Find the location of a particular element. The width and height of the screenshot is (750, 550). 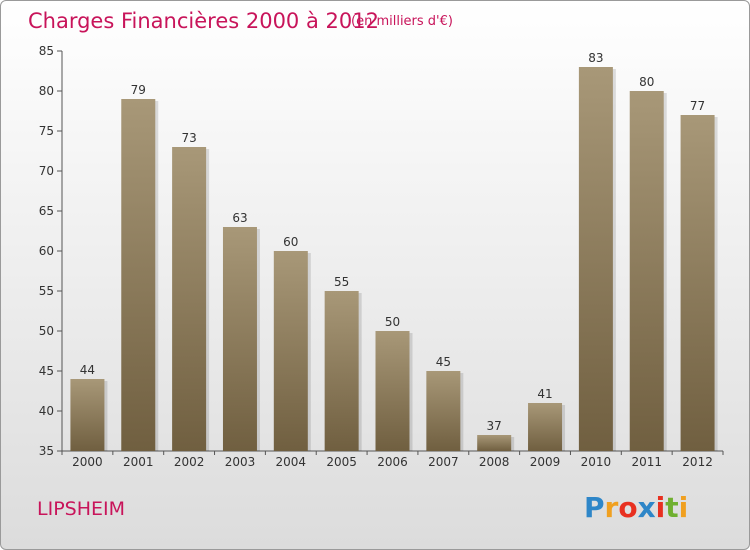

x-tick-label: 2001 is located at coordinates (138, 462).